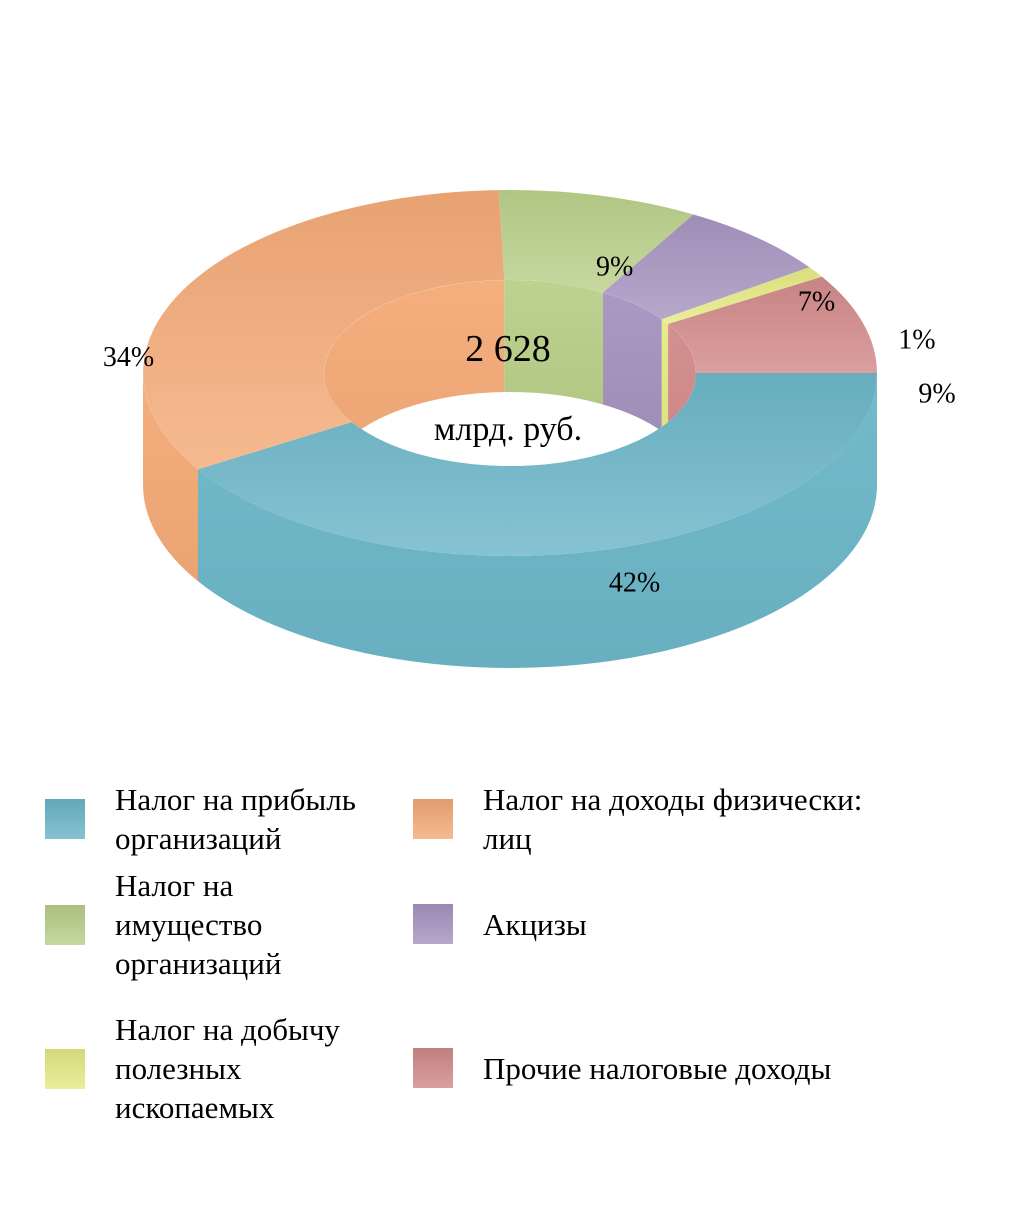 The width and height of the screenshot is (1032, 1206). What do you see at coordinates (657, 1068) in the screenshot?
I see `legend-label: Прочие налоговые доходы` at bounding box center [657, 1068].